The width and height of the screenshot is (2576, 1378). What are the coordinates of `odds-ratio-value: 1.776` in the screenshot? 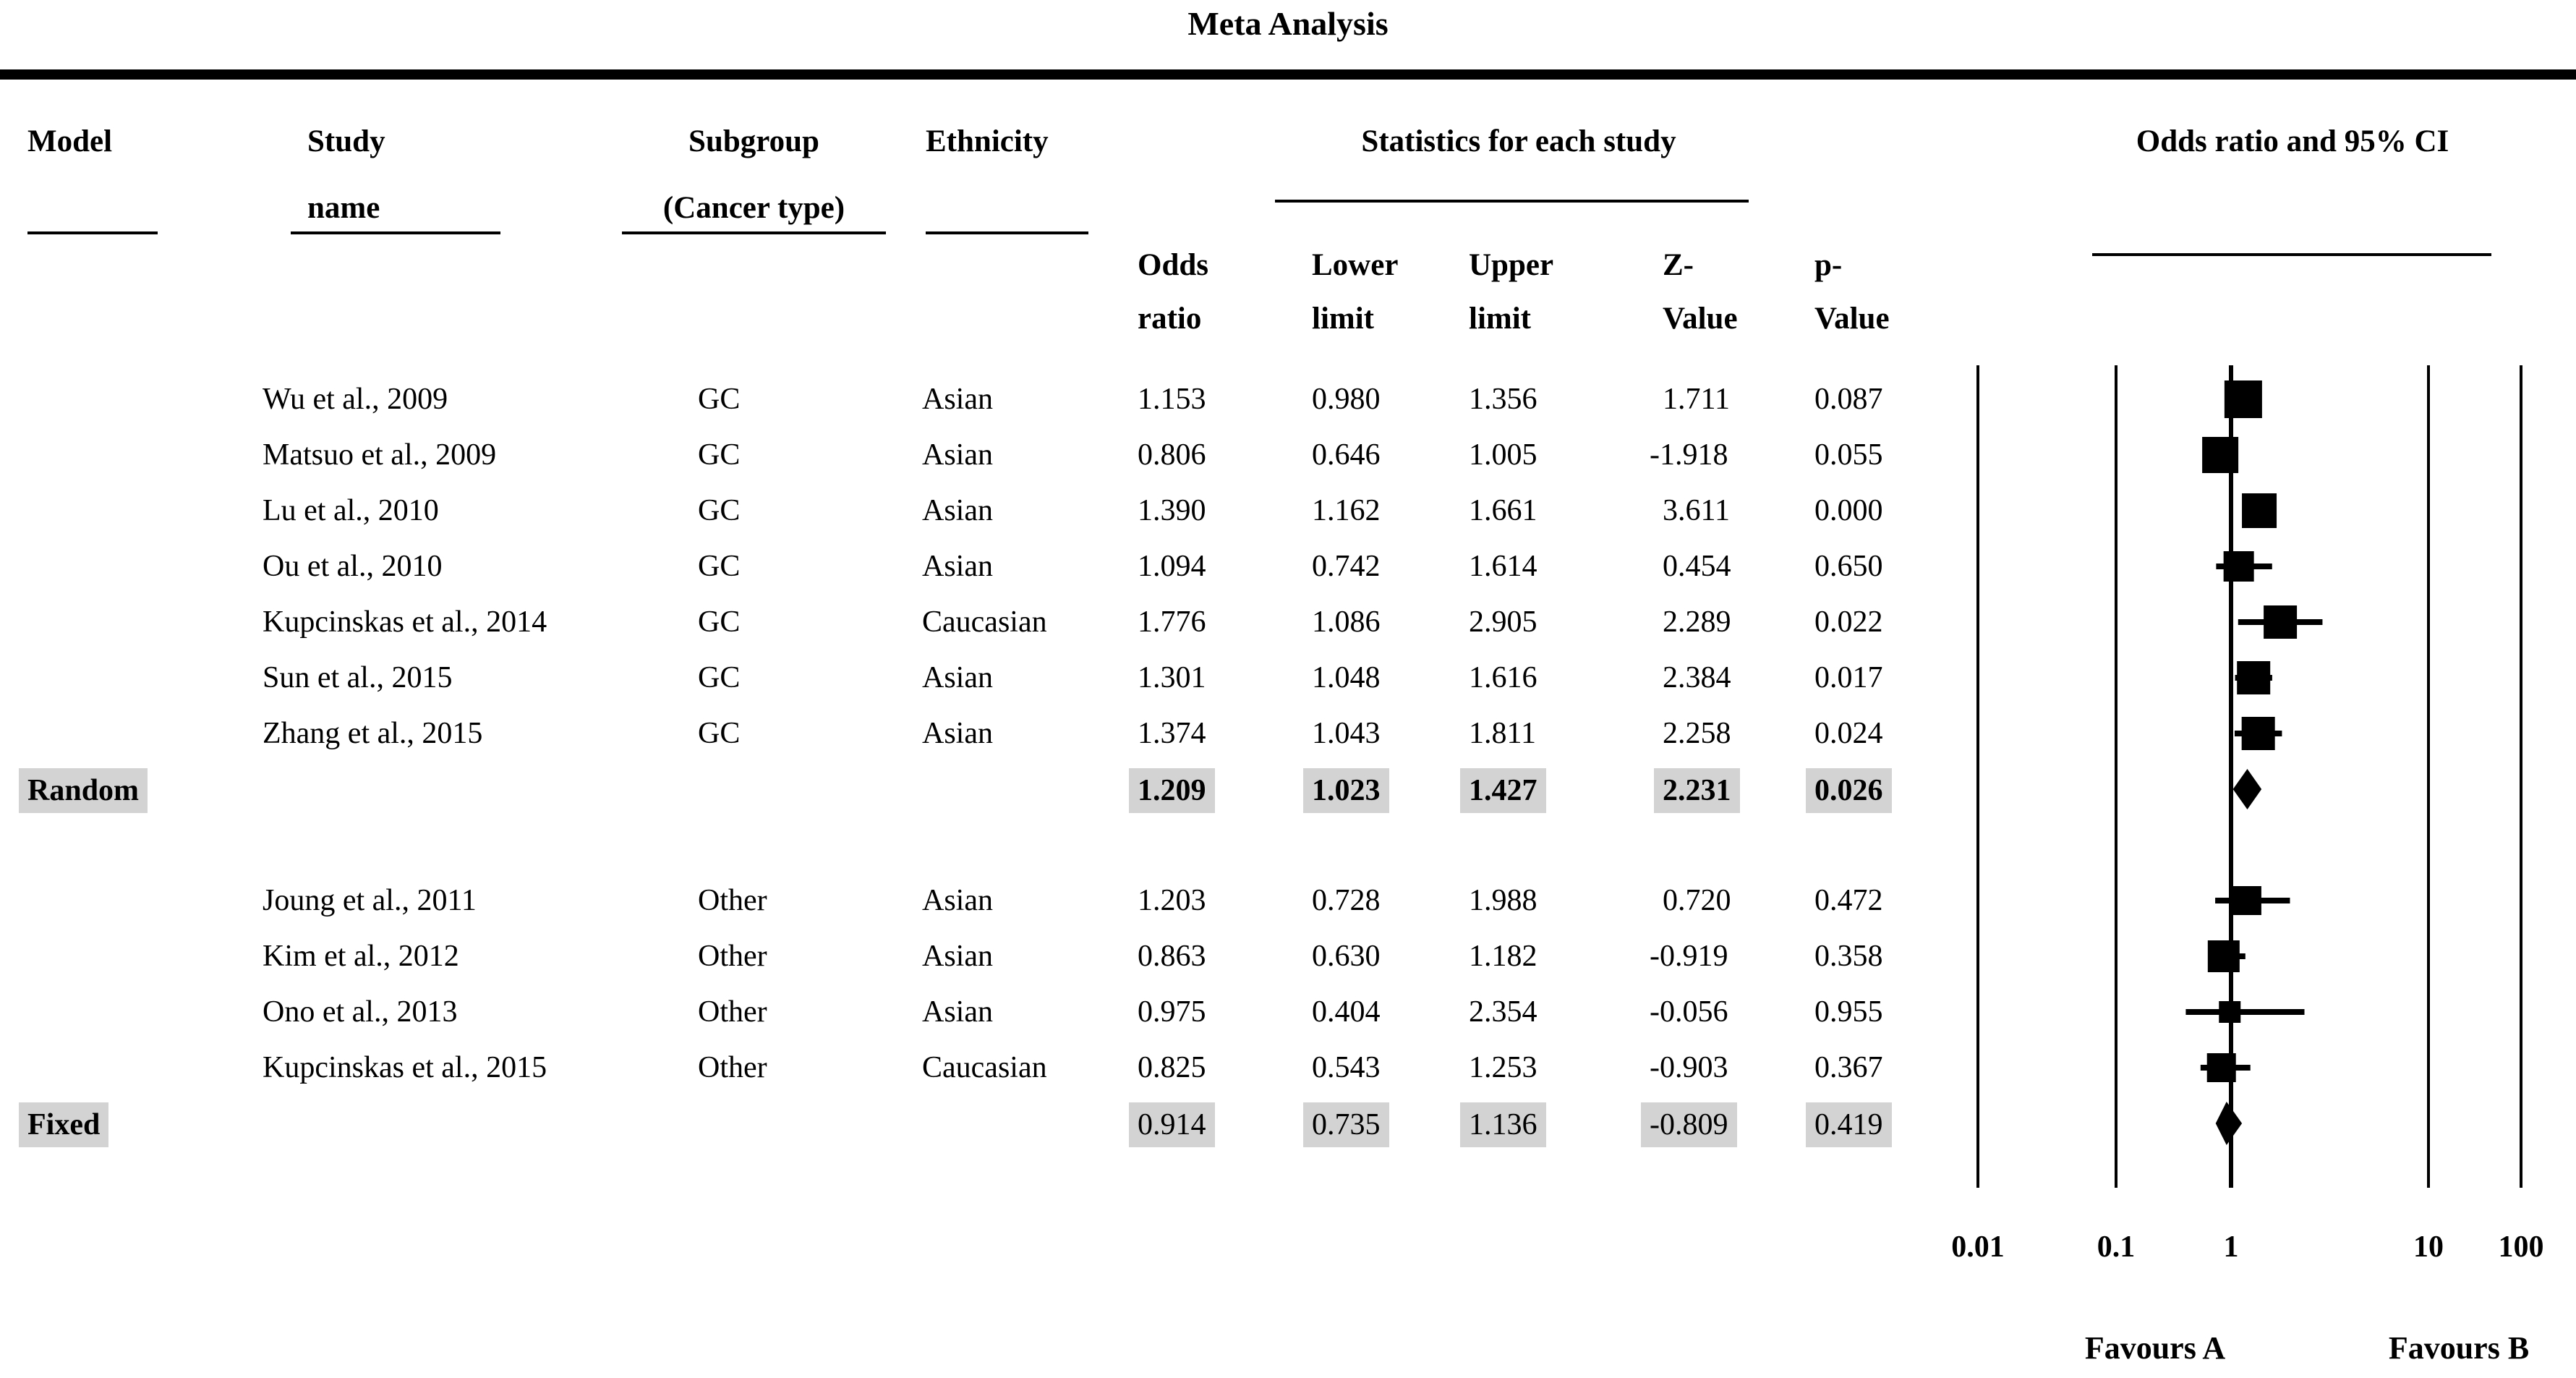 It's located at (1172, 622).